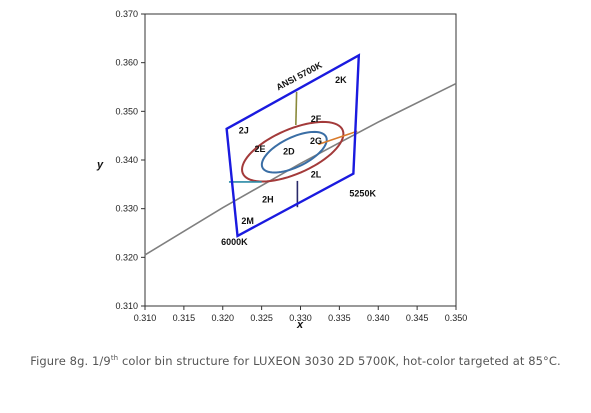 The width and height of the screenshot is (591, 413). Describe the element at coordinates (126, 63) in the screenshot. I see `y-tick-label: 0.360` at that location.